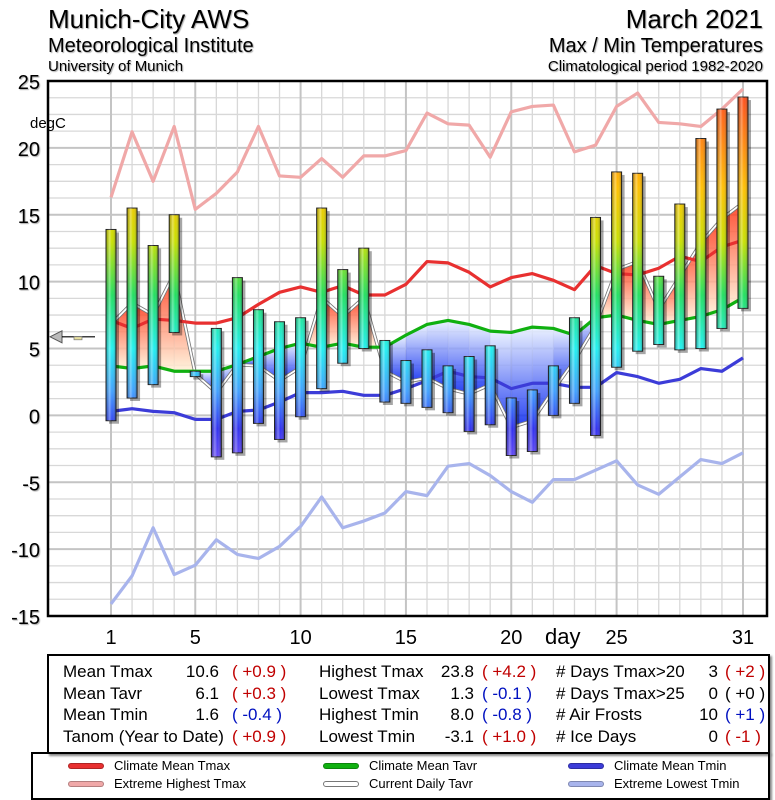 The height and width of the screenshot is (800, 775). What do you see at coordinates (202, 671) in the screenshot?
I see `stat-value: 10.6` at bounding box center [202, 671].